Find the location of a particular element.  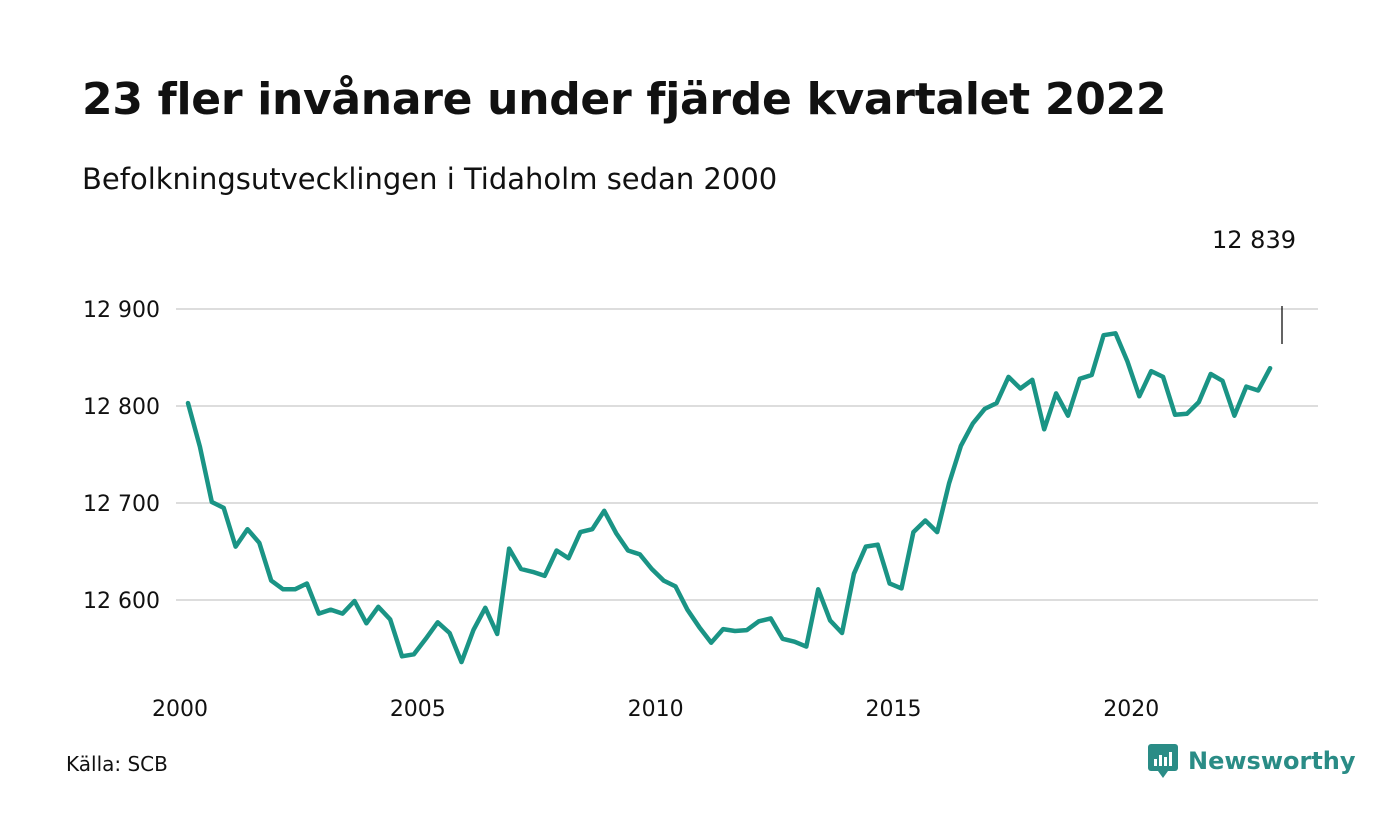

brand-logo: Newsworthy is located at coordinates (1252, 761).